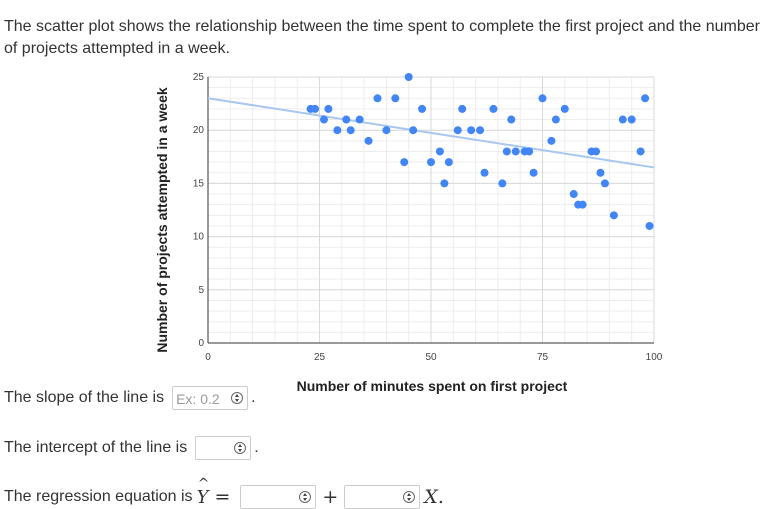 The width and height of the screenshot is (773, 509). Describe the element at coordinates (198, 399) in the screenshot. I see `slope-placeholder: Ex: 0.2` at that location.